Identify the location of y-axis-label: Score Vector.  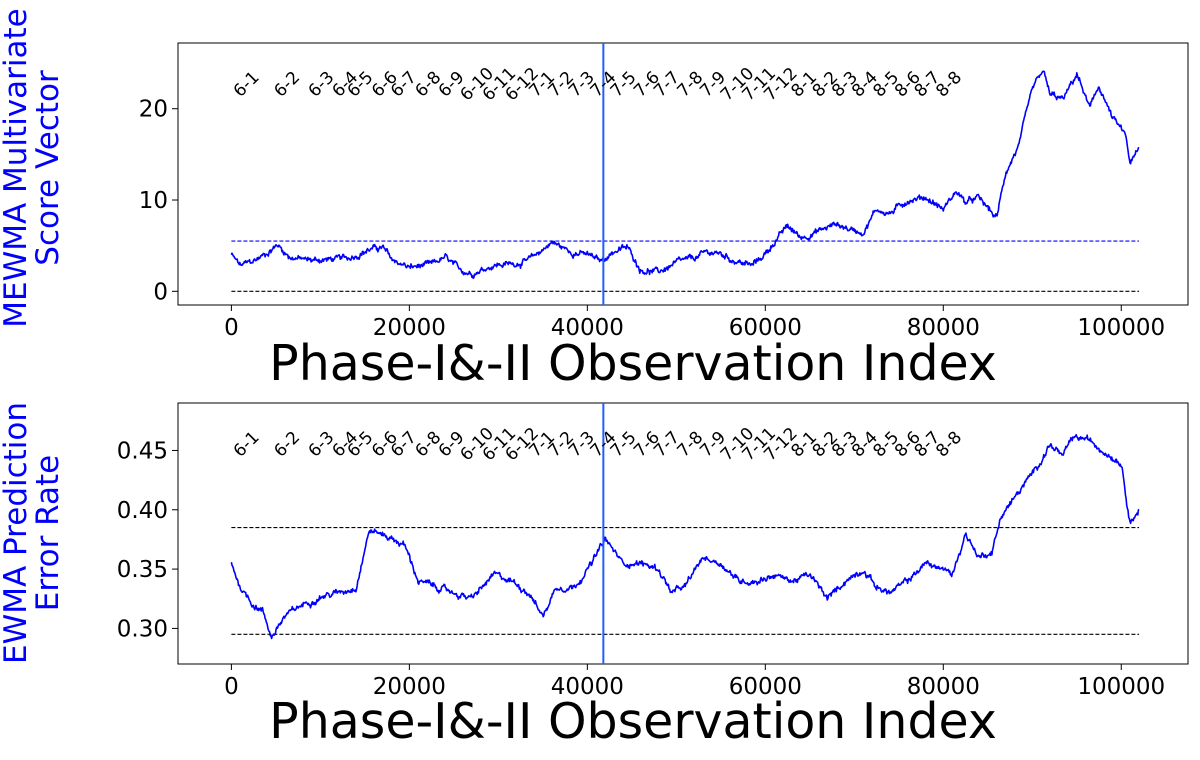
(48, 168).